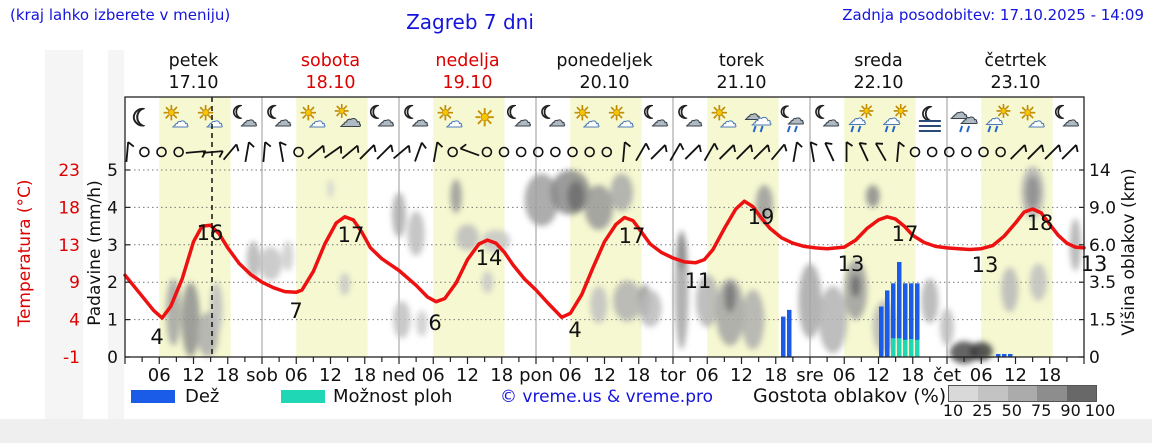 Image resolution: width=1152 pixels, height=443 pixels. Describe the element at coordinates (116, 234) in the screenshot. I see `axis-margin-strip` at that location.